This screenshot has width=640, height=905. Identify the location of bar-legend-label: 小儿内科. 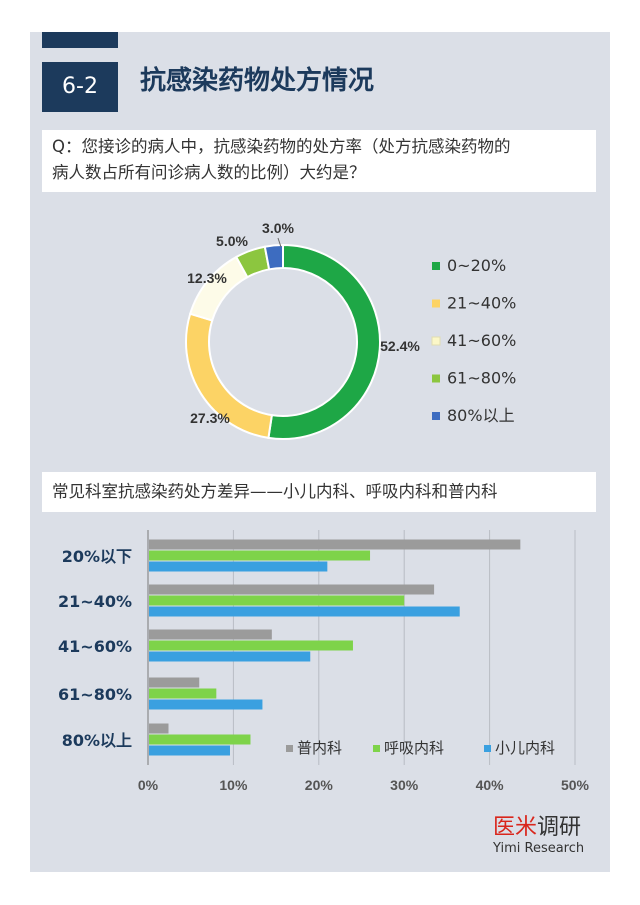
(525, 748).